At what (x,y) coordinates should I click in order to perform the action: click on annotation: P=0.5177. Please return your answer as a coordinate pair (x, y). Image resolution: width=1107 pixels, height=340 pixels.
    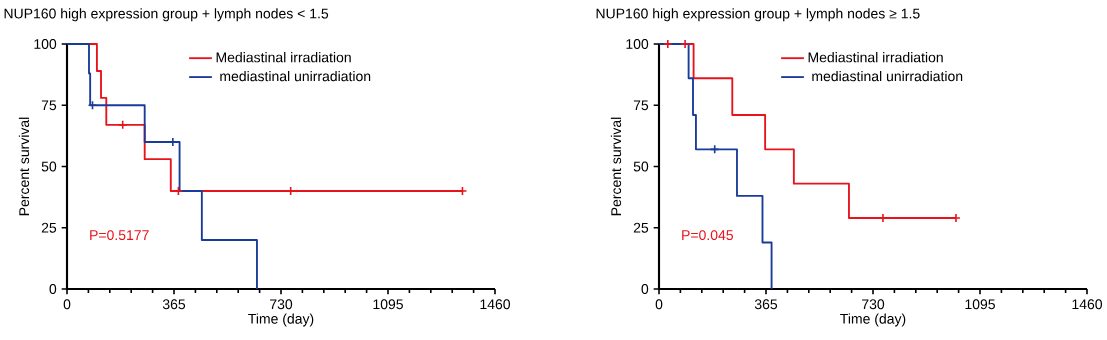
    Looking at the image, I should click on (119, 235).